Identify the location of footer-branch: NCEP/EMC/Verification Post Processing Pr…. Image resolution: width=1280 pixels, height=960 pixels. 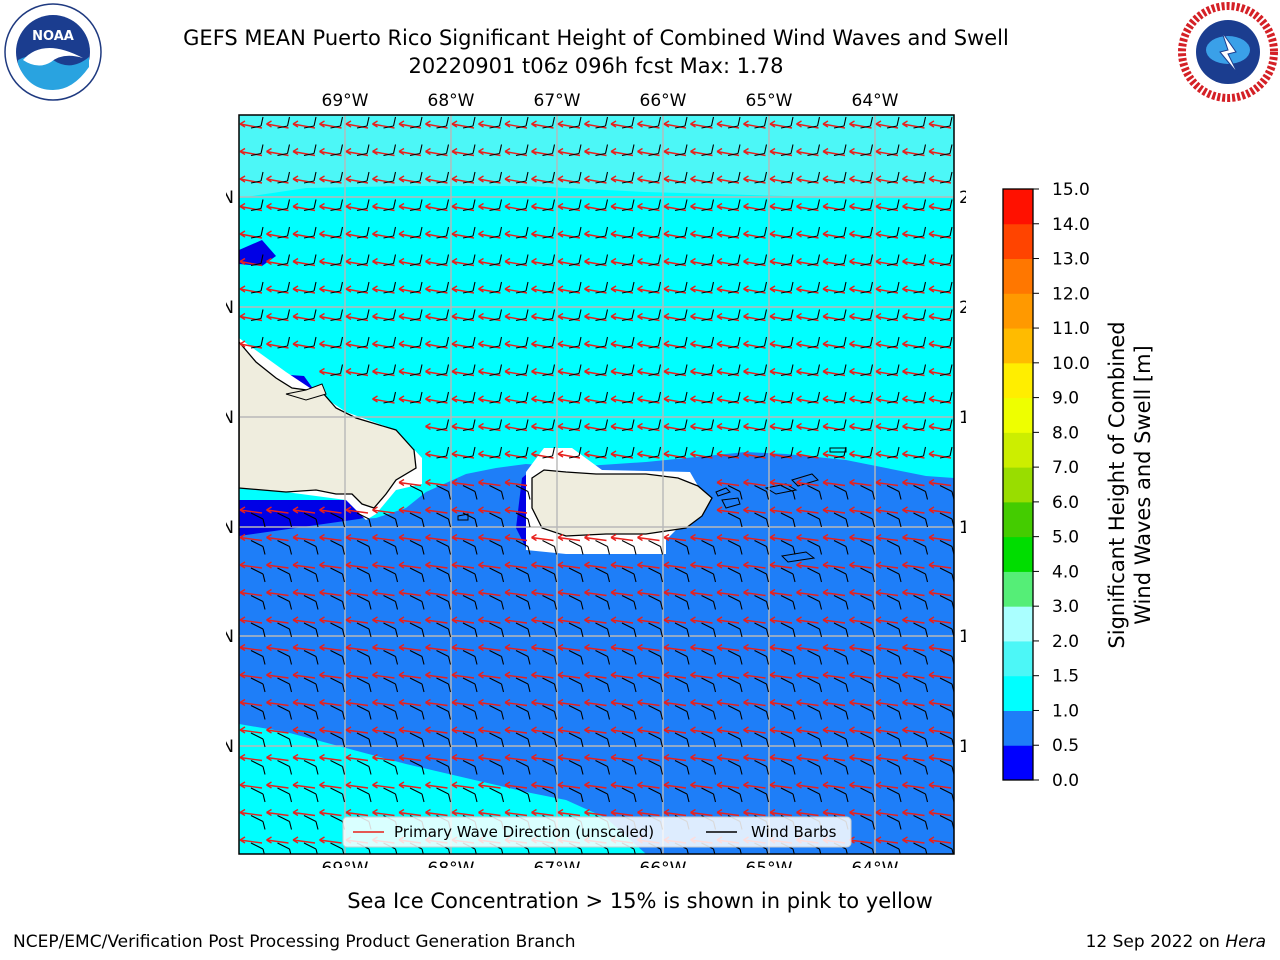
(294, 942).